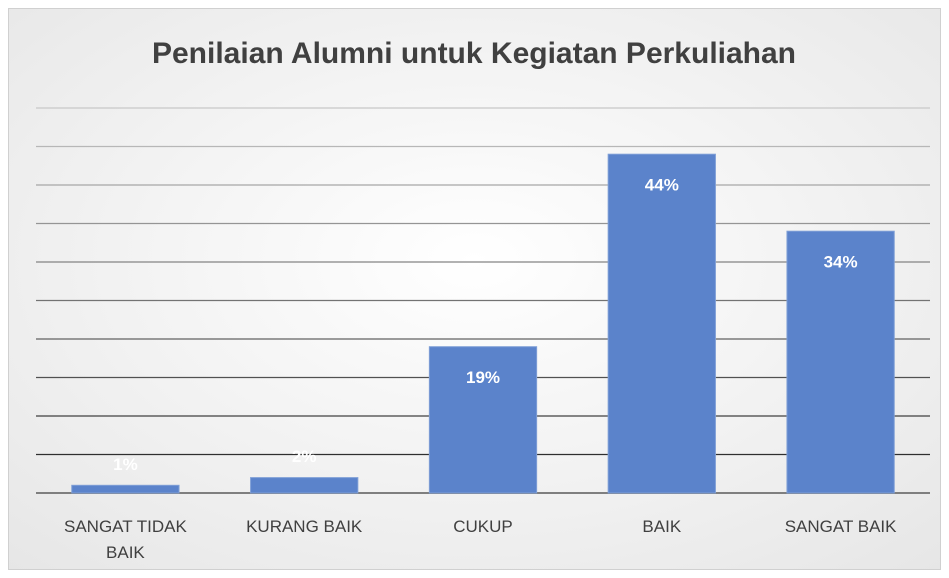  What do you see at coordinates (483, 377) in the screenshot?
I see `data-label: 19%` at bounding box center [483, 377].